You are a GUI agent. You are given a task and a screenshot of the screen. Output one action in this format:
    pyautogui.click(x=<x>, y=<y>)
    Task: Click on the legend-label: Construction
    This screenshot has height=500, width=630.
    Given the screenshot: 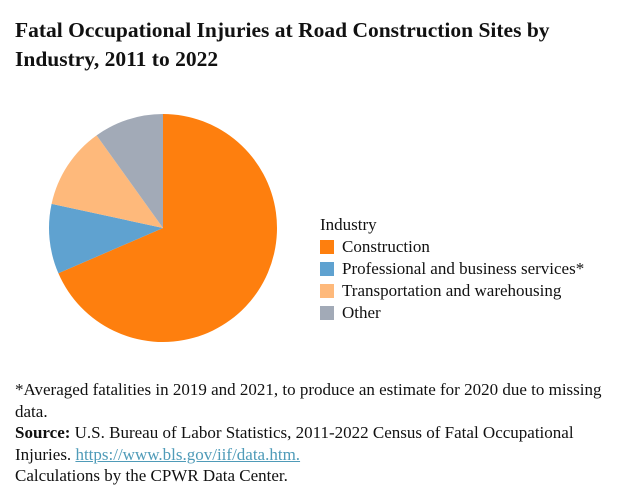 What is the action you would take?
    pyautogui.click(x=386, y=246)
    